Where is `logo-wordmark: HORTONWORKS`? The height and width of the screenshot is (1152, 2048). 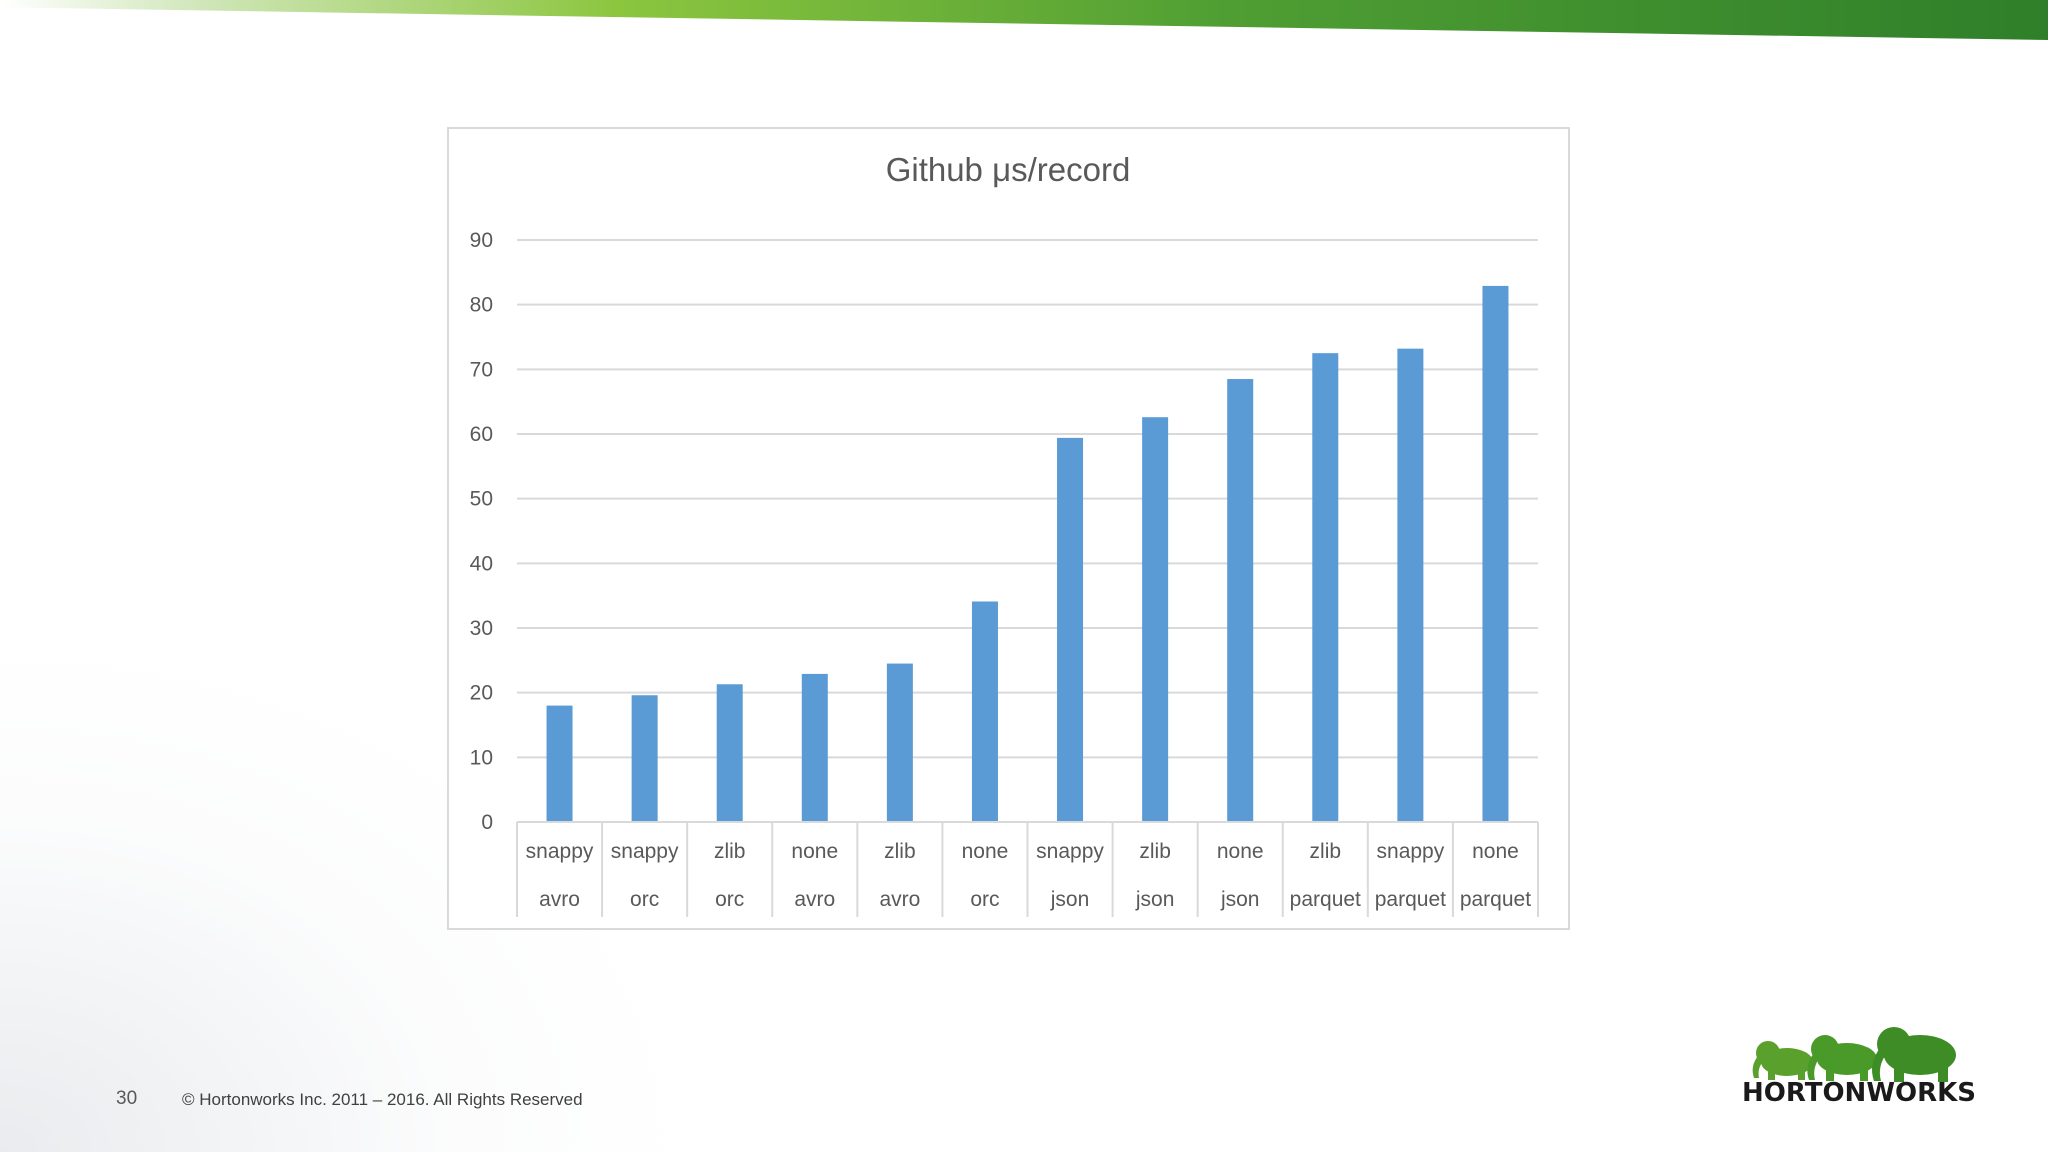 logo-wordmark: HORTONWORKS is located at coordinates (1859, 1093).